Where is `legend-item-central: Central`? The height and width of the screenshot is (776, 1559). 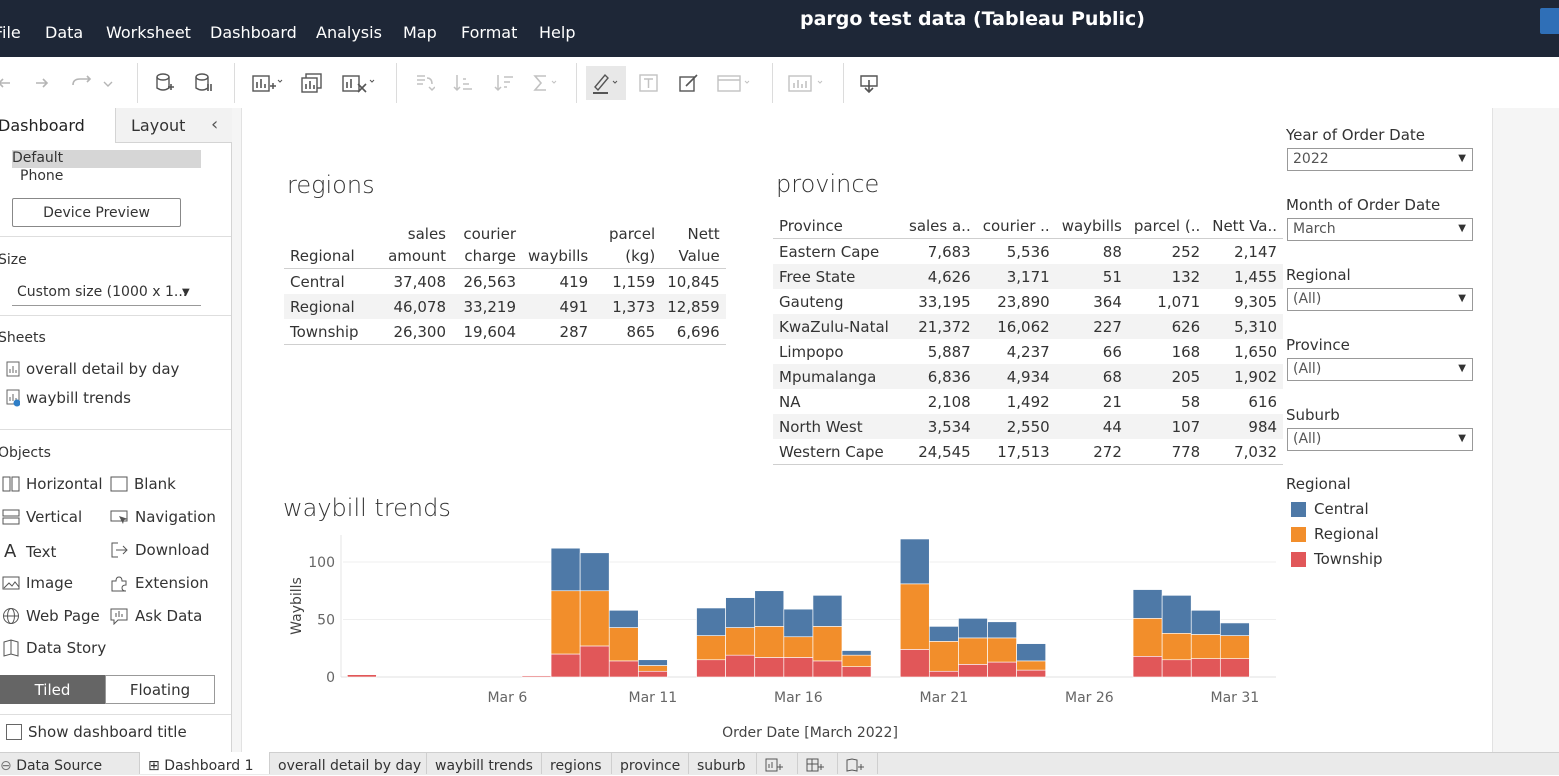
legend-item-central: Central is located at coordinates (1330, 509).